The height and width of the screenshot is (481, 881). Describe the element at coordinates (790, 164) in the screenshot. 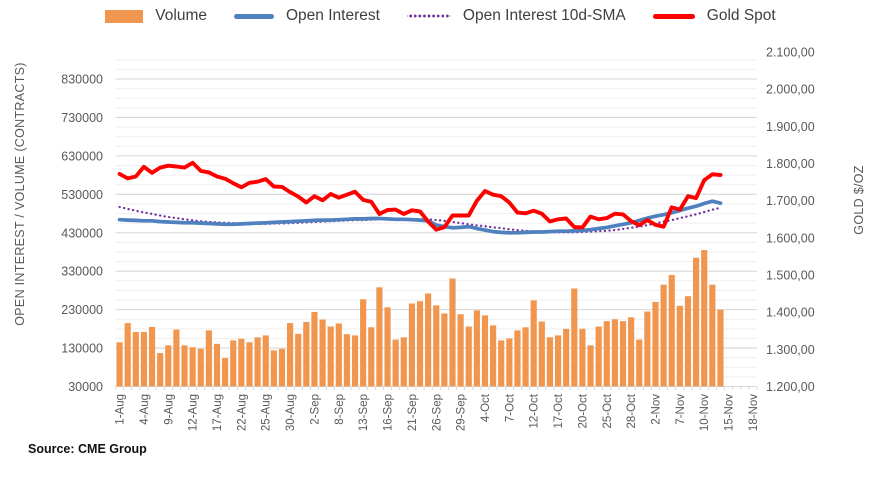

I see `right-axis-tick-label: 1.800,00` at that location.